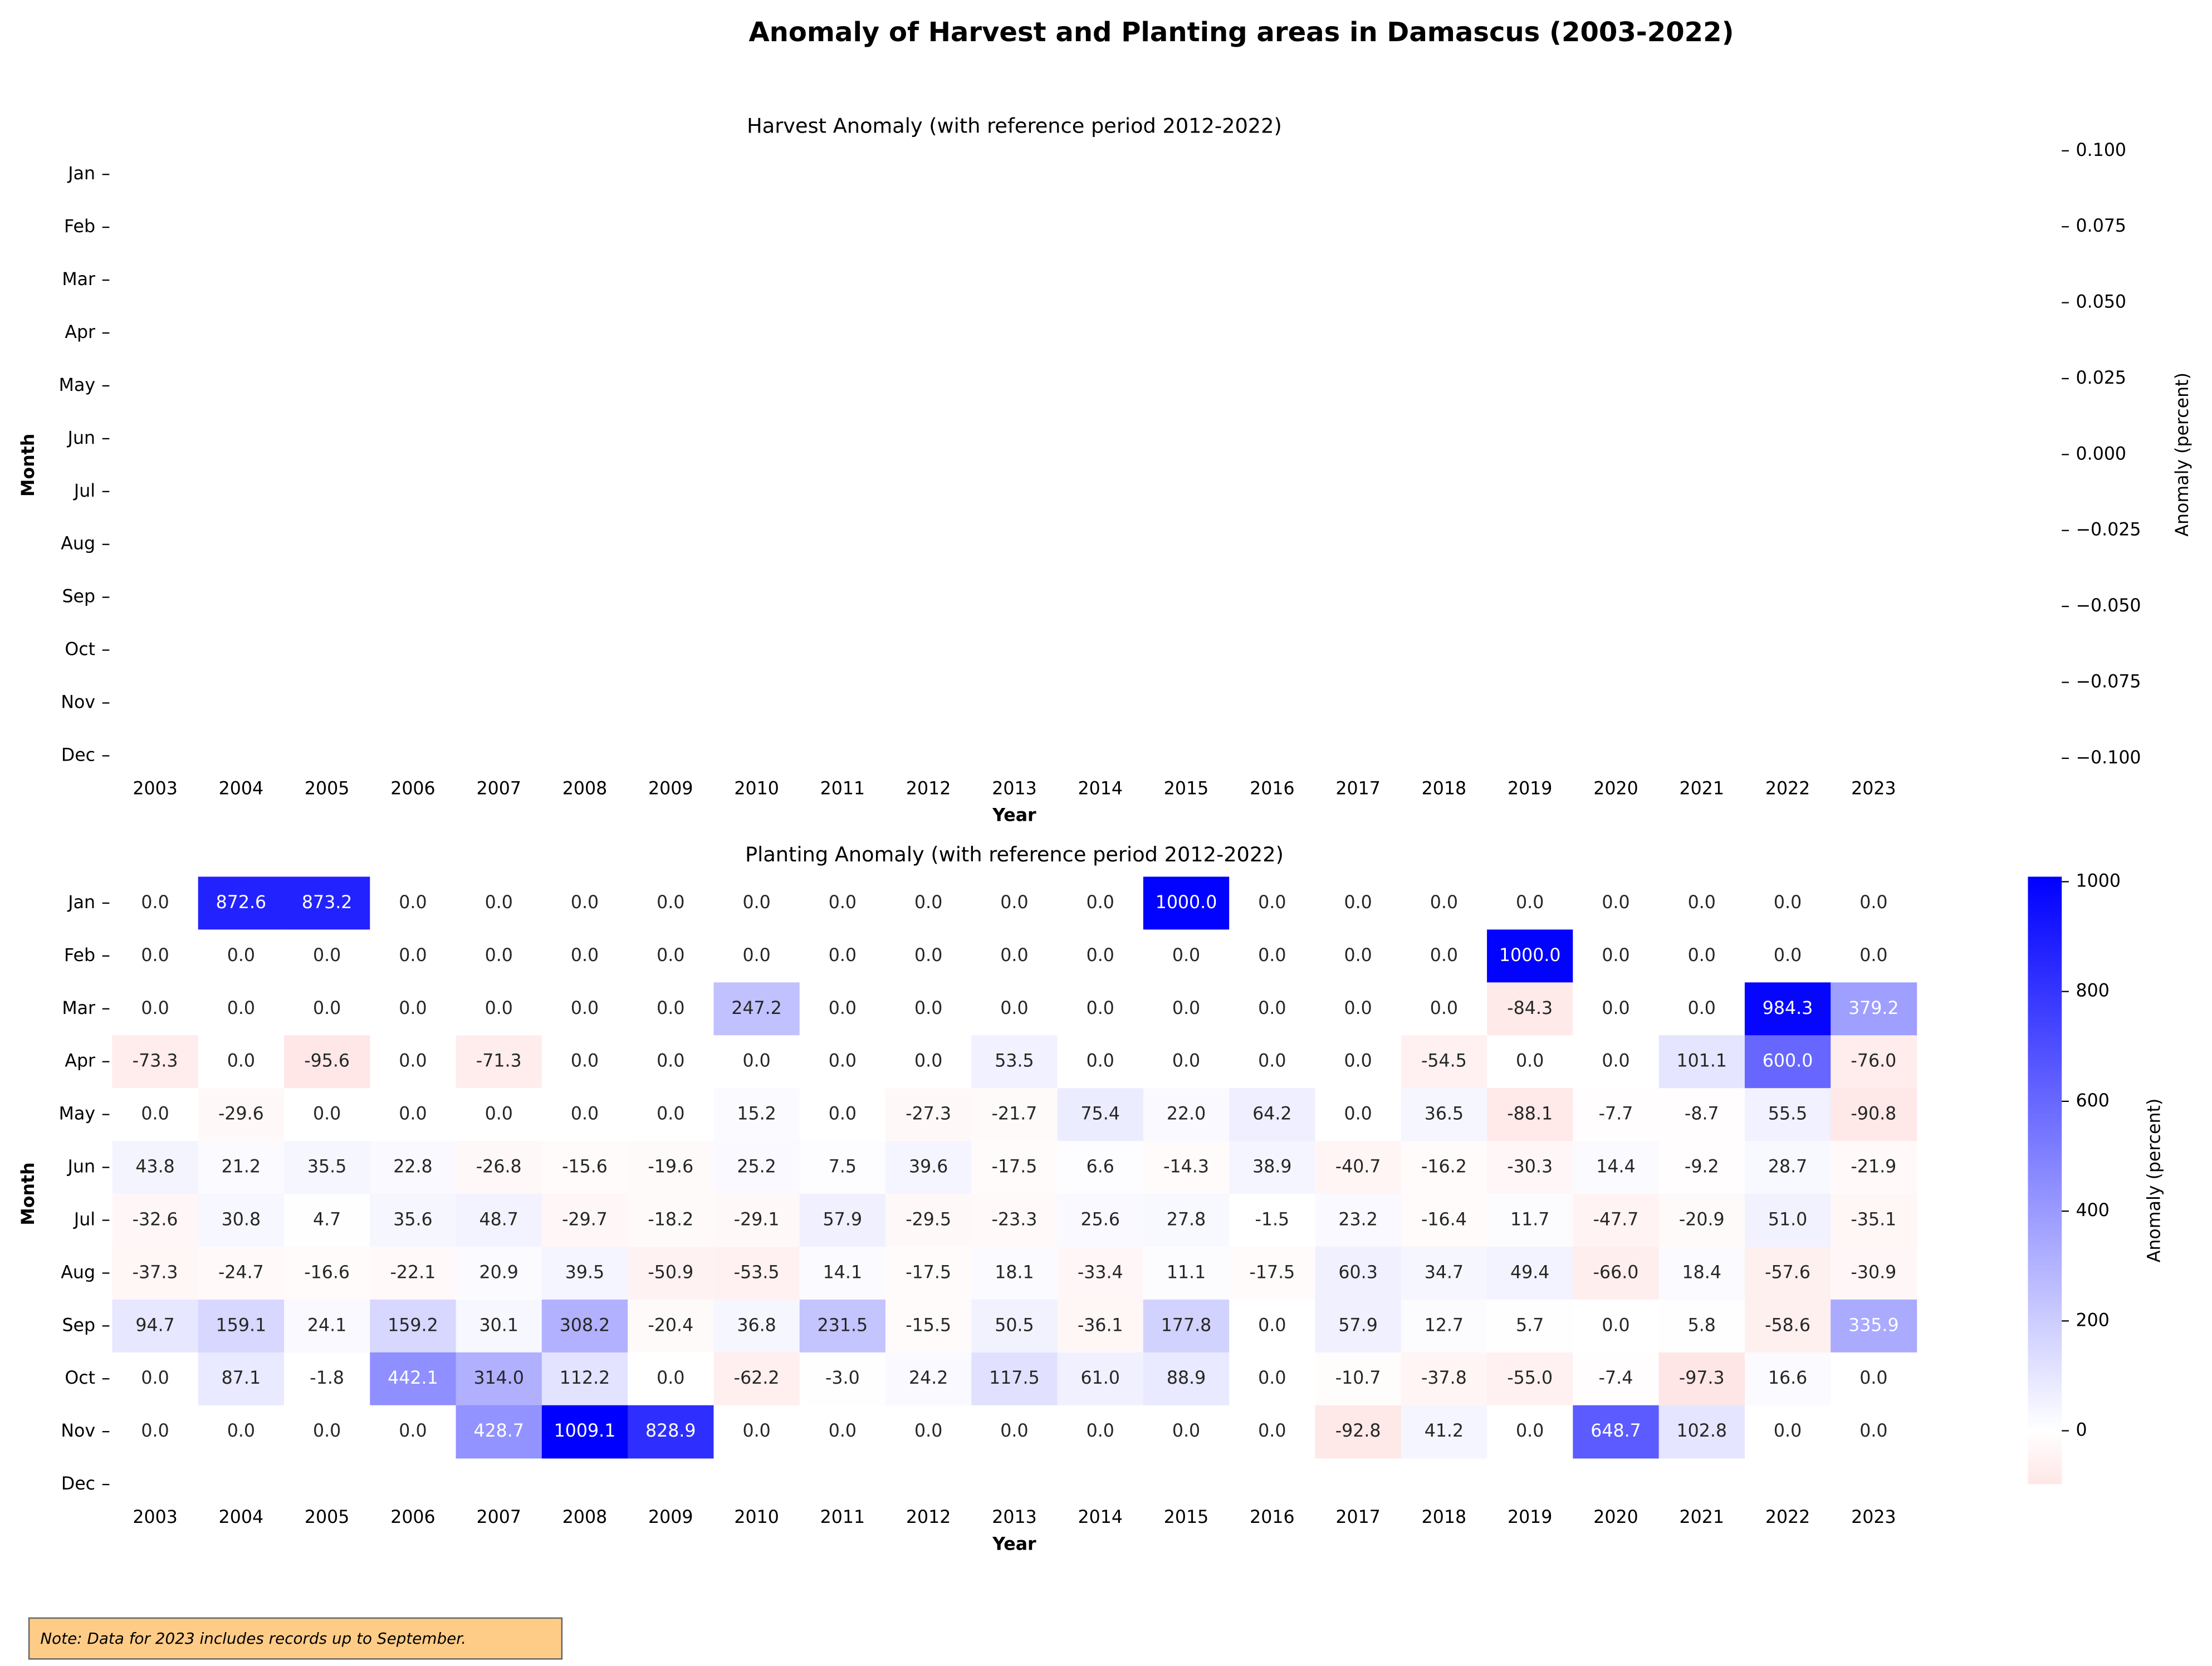  What do you see at coordinates (79, 227) in the screenshot?
I see `y-tick-label: Feb` at bounding box center [79, 227].